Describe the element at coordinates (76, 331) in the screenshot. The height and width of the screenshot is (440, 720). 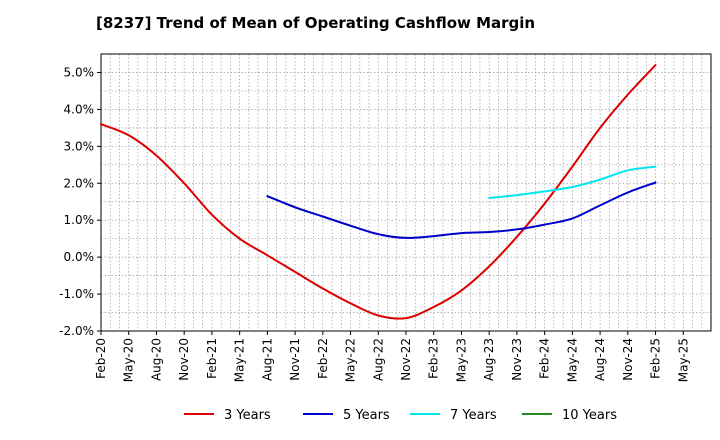
I see `y-tick-label: -2.0%` at that location.